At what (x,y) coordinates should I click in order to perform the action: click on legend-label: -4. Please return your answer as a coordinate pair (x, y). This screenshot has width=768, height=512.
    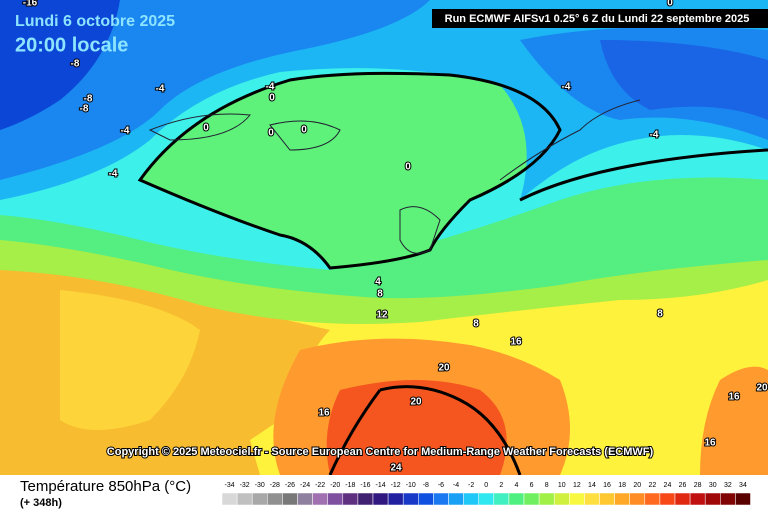
    Looking at the image, I should click on (456, 485).